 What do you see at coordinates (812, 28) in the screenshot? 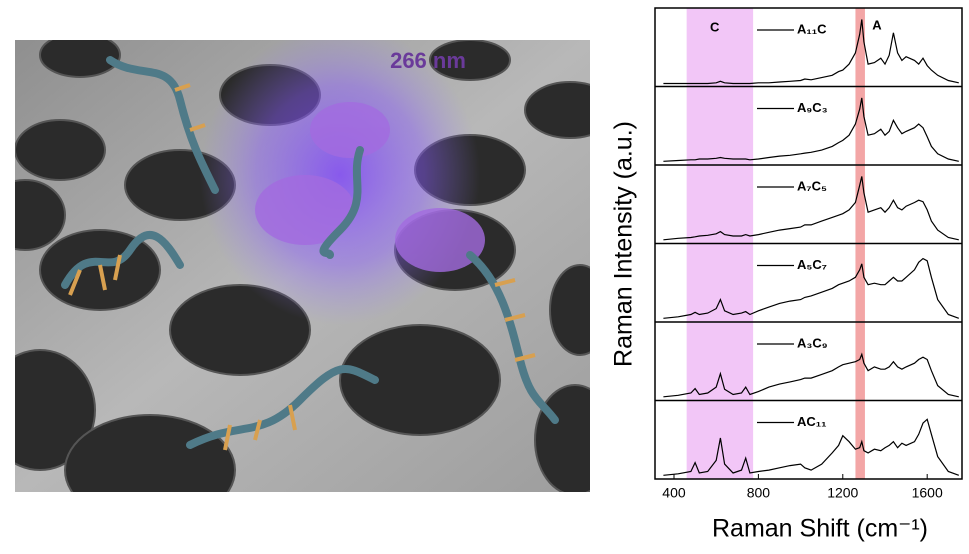
I see `series-label: A₁₁C` at bounding box center [812, 28].